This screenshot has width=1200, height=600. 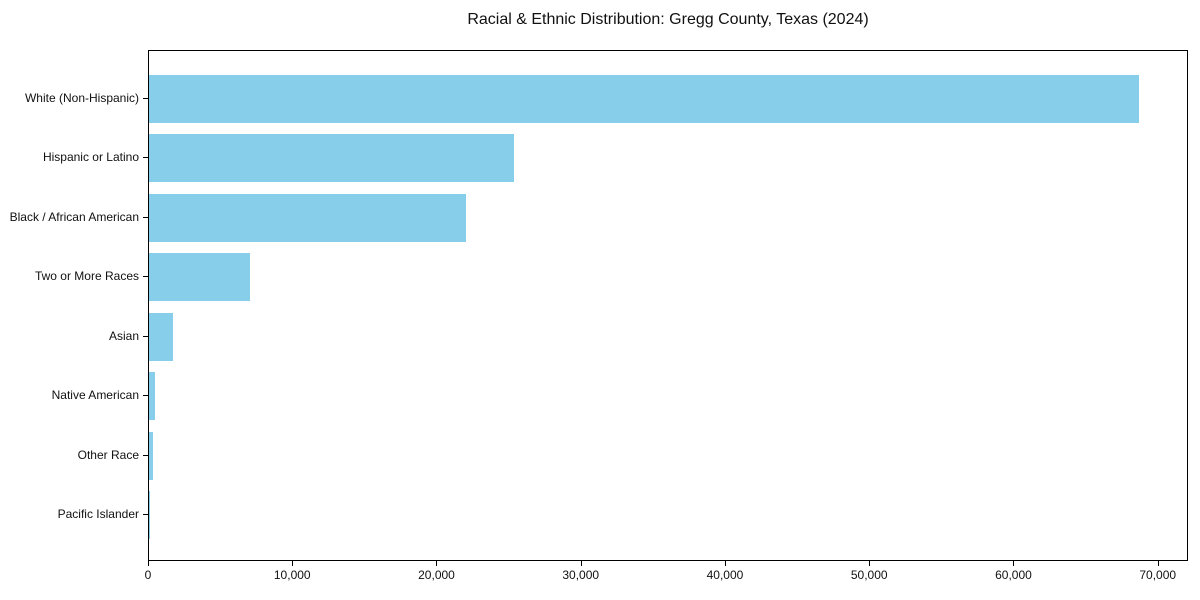 I want to click on x-tick-label-30-000: 30,000, so click(x=581, y=575).